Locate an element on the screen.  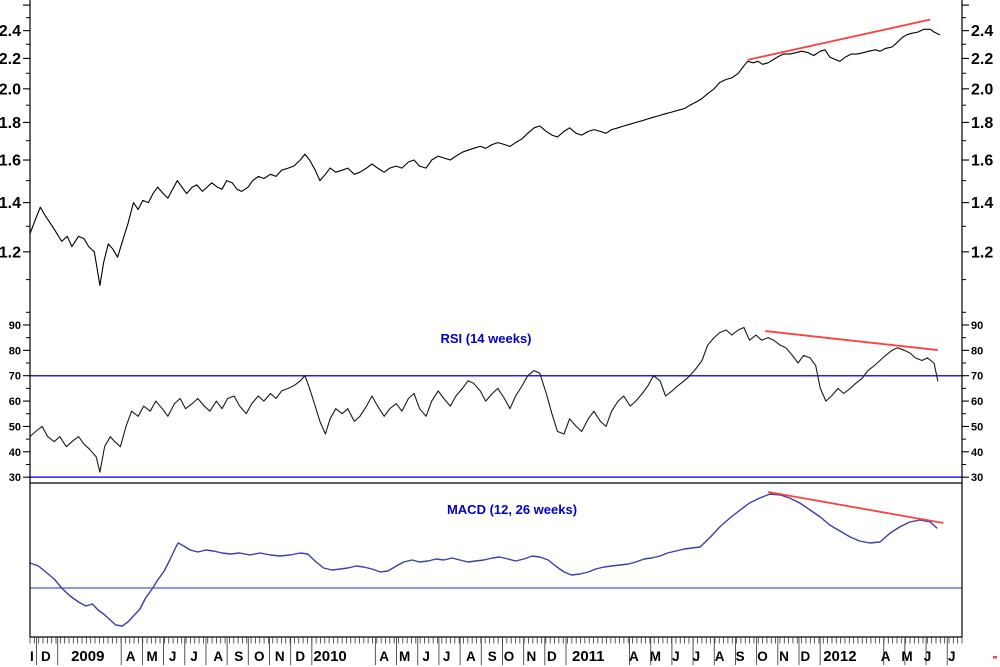
y-tick-label-right: 30 is located at coordinates (977, 478).